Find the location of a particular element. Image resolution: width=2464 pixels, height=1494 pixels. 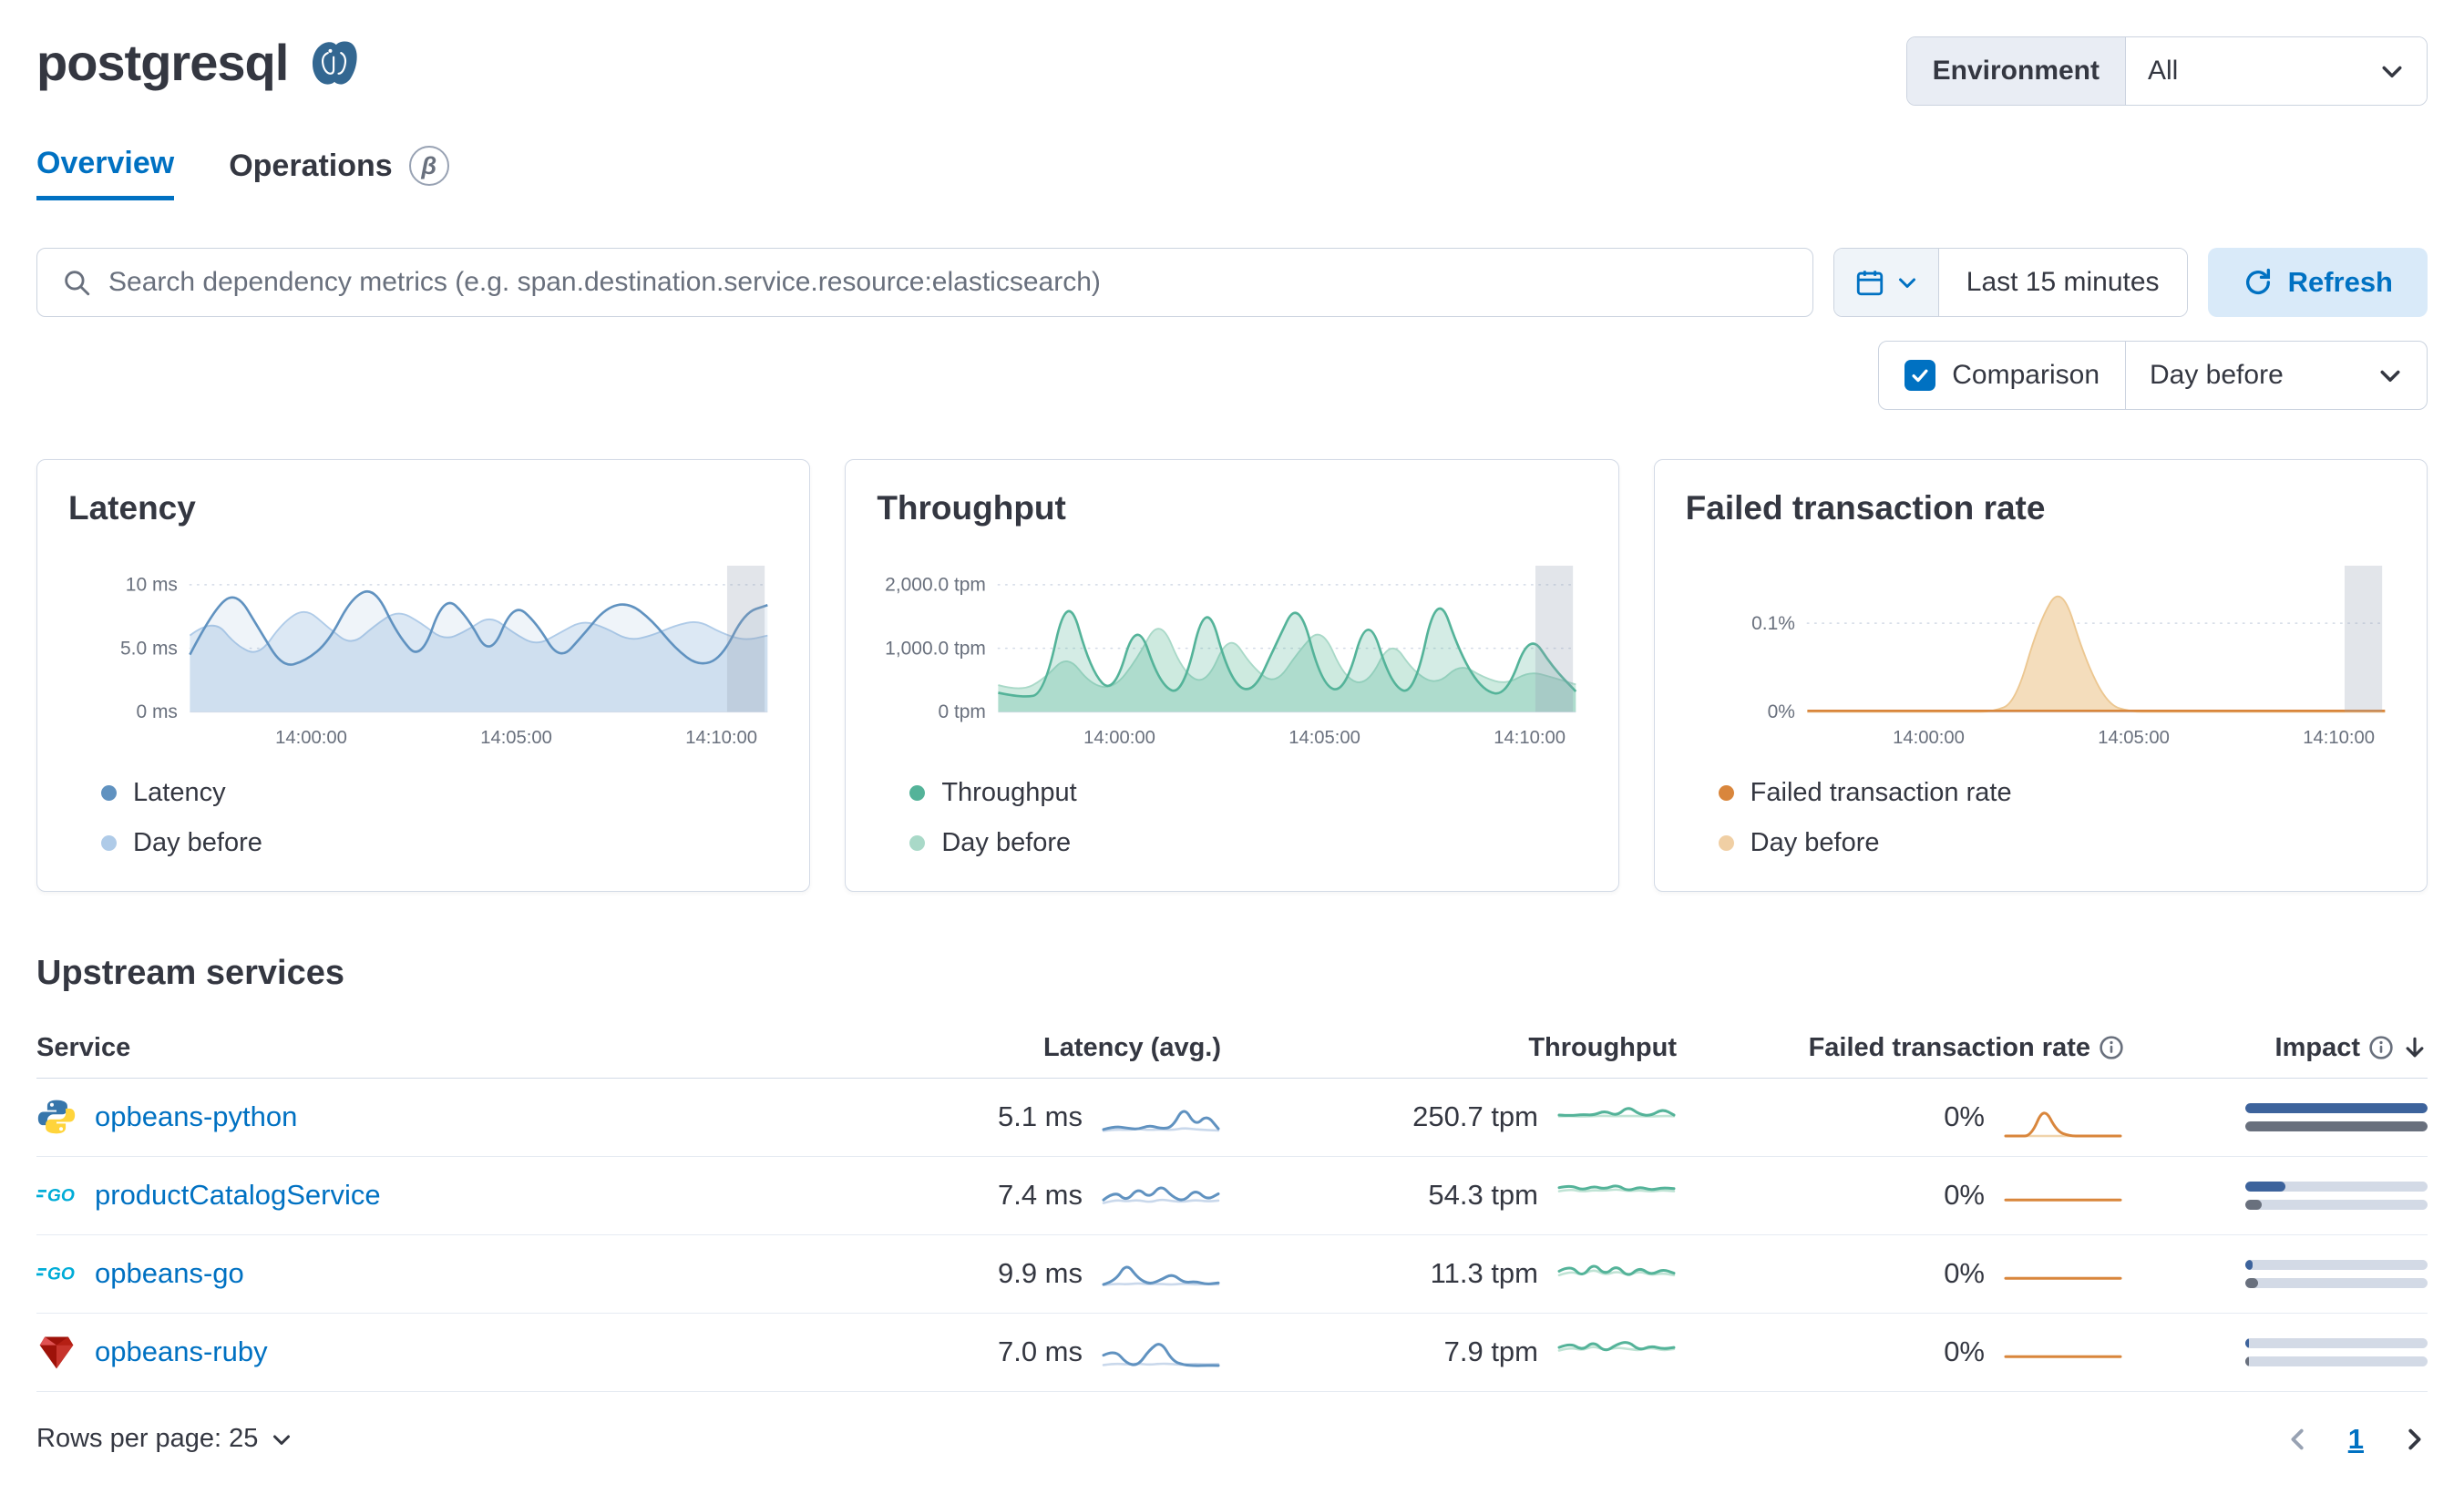

page-header: postgresql Environment All is located at coordinates (1232, 70).